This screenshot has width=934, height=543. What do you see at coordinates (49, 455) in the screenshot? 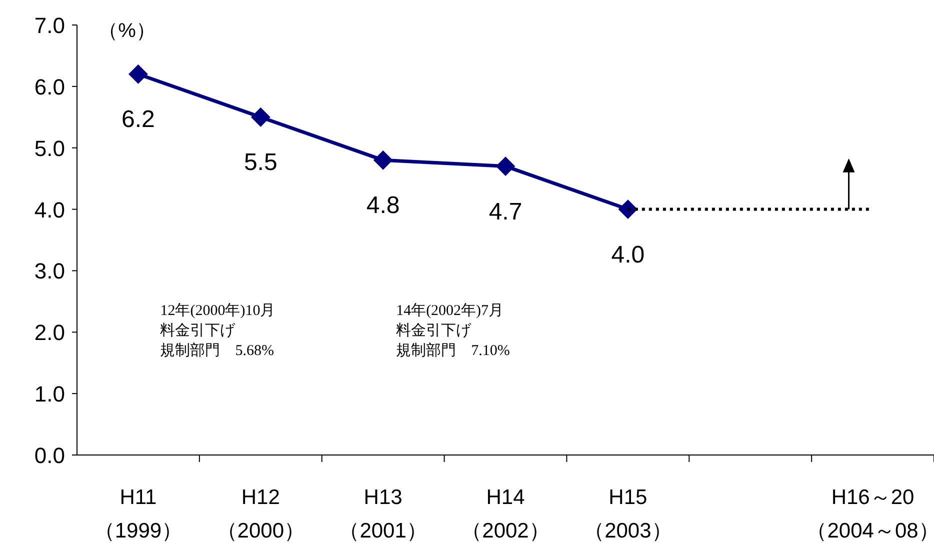
I see `y-tick-label: 0.0` at bounding box center [49, 455].